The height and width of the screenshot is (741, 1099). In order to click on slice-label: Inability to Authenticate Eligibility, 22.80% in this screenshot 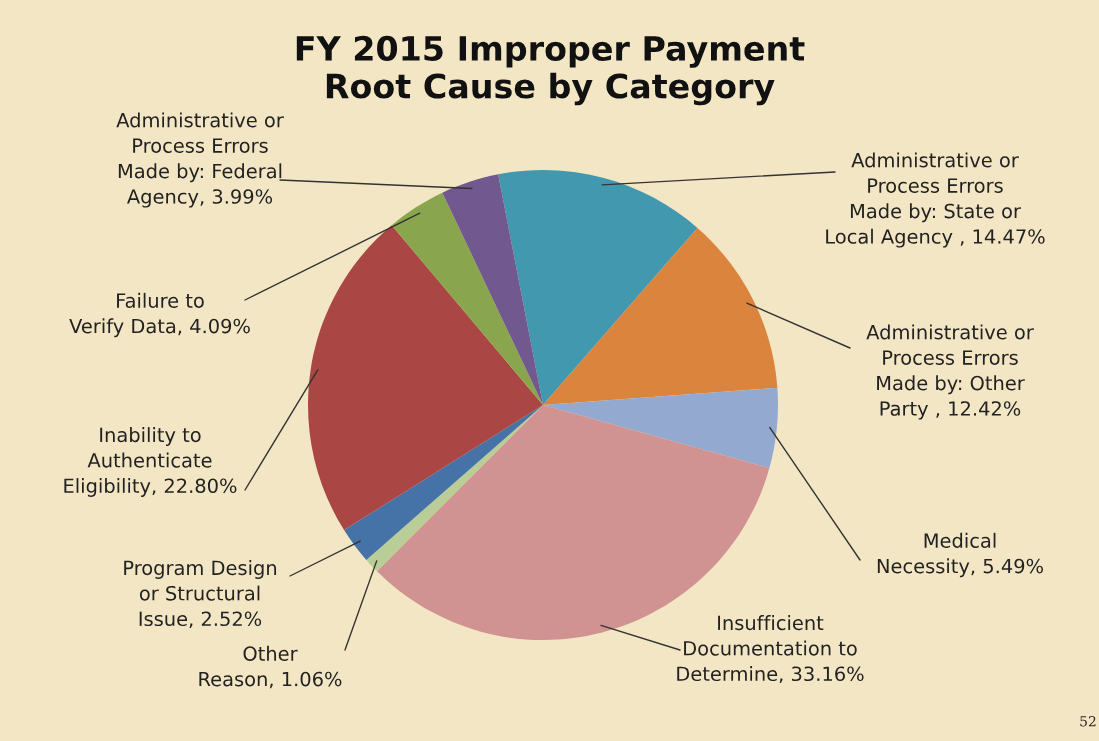, I will do `click(150, 462)`.